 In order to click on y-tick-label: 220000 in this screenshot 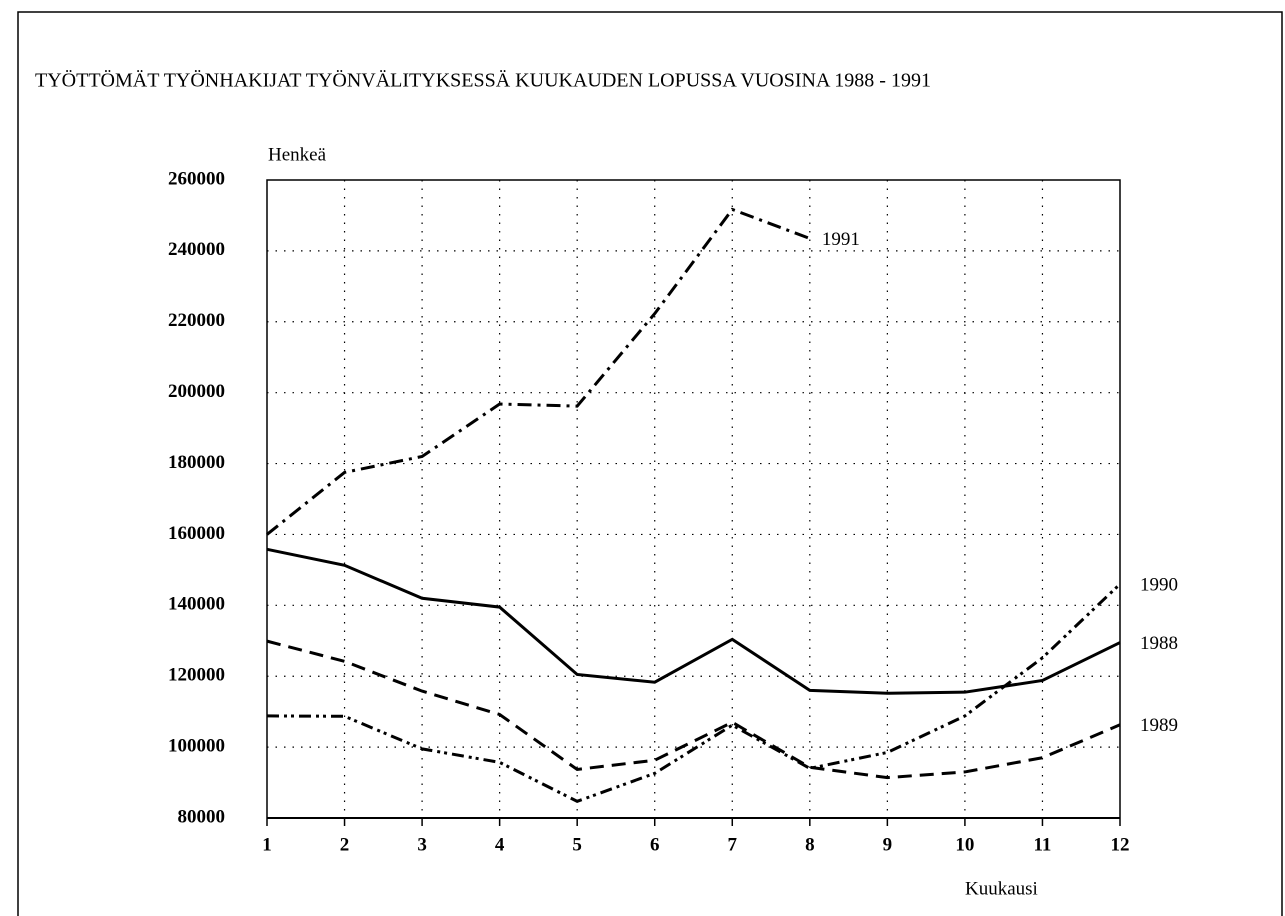, I will do `click(196, 320)`.